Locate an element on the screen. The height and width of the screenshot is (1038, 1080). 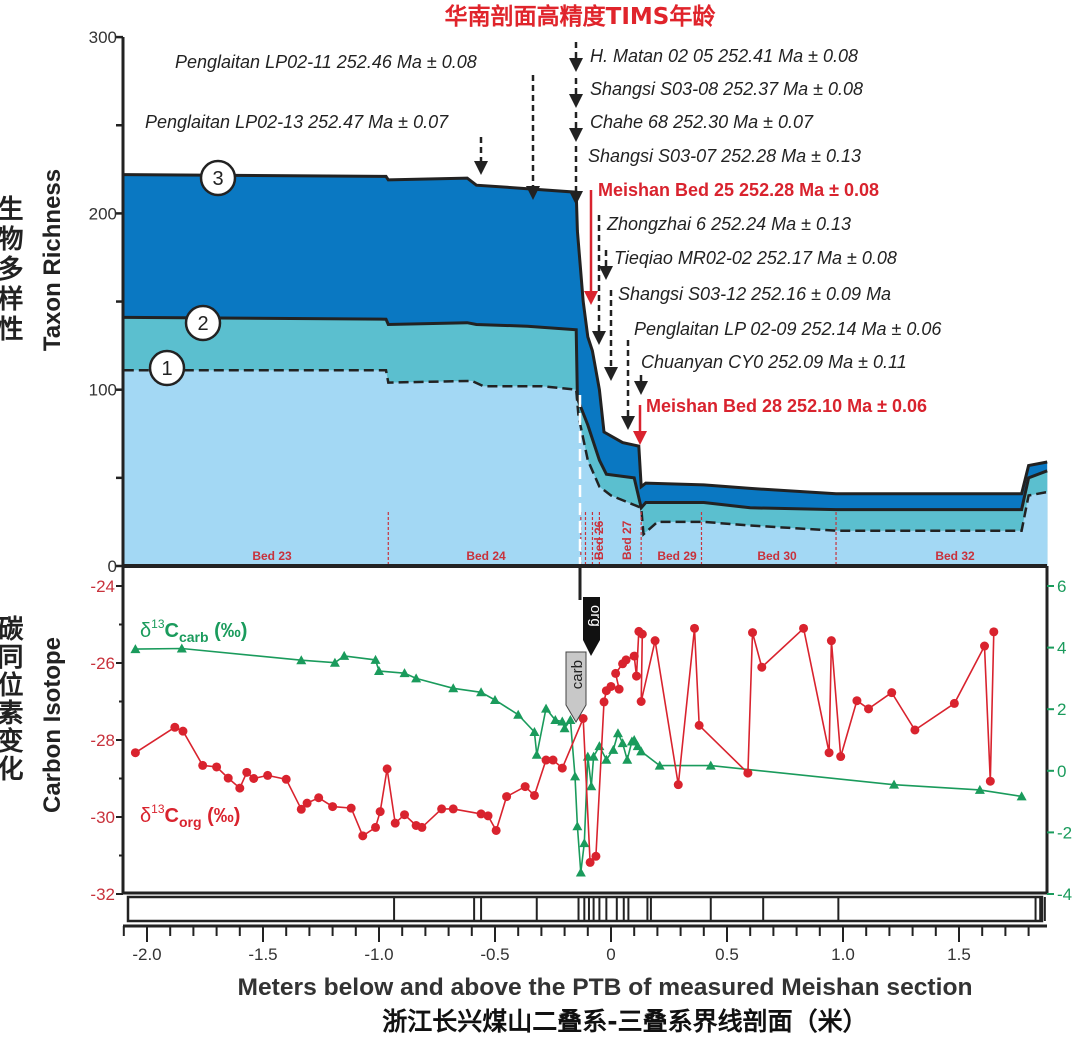
age-annotation: Shangsi S03-08 252.37 Ma ± 0.08 is located at coordinates (726, 89).